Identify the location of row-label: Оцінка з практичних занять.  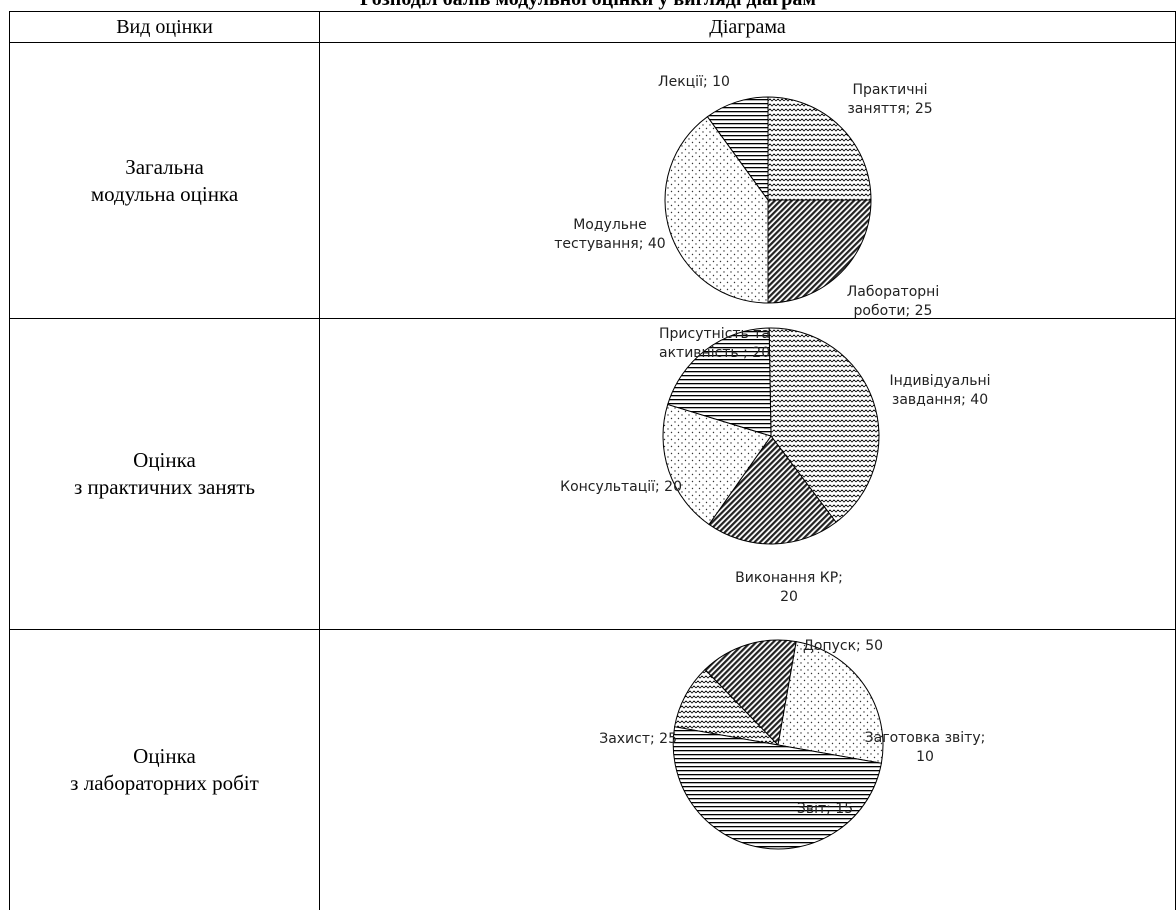
(165, 474).